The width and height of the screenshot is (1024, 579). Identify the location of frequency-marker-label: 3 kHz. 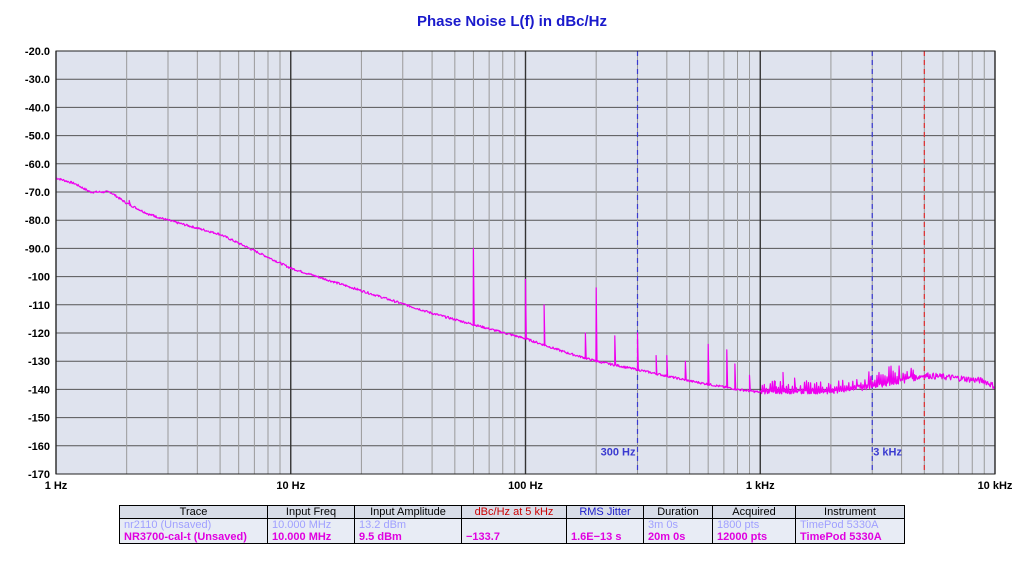
(887, 452).